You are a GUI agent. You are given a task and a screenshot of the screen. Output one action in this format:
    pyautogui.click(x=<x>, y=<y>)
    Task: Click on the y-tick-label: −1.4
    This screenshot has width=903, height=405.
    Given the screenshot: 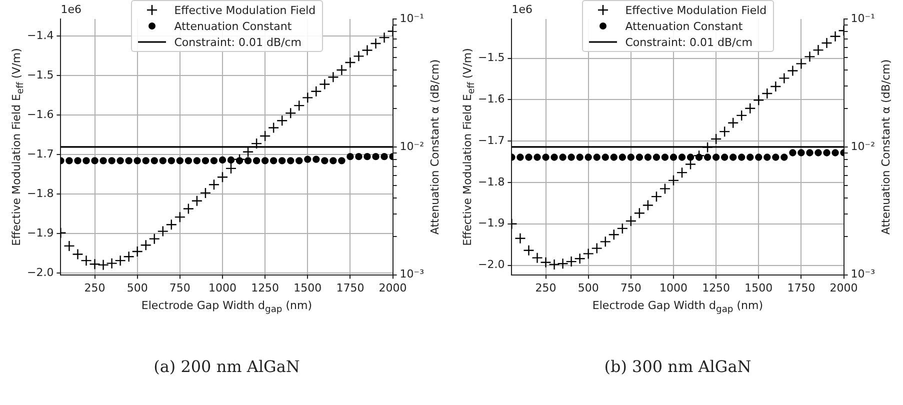 What is the action you would take?
    pyautogui.click(x=40, y=35)
    